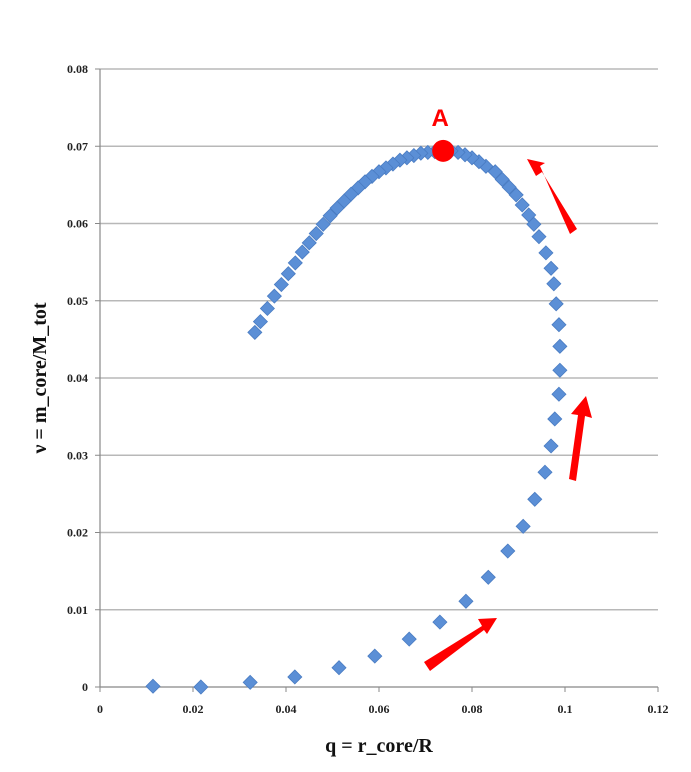  I want to click on x-tick-labels: 0 0.02 0.04 0.06 0.08 0.1 0.12, so click(383, 709).